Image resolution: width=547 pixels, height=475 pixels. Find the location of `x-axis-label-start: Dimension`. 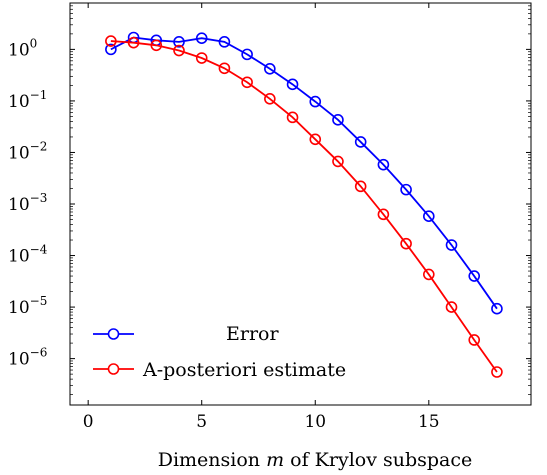

x-axis-label-start: Dimension is located at coordinates (209, 460).